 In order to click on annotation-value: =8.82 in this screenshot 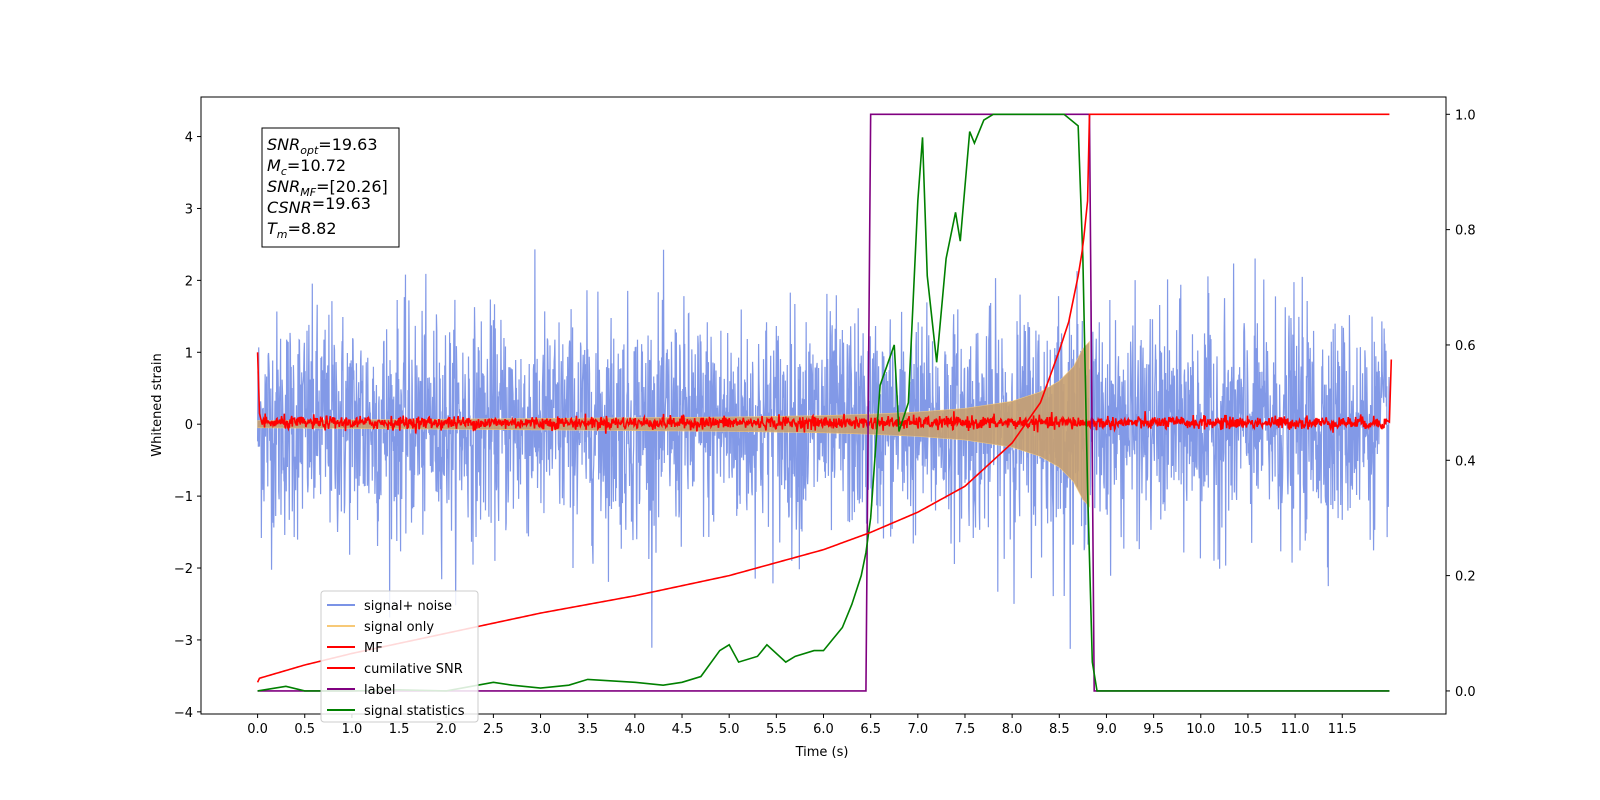, I will do `click(312, 228)`.